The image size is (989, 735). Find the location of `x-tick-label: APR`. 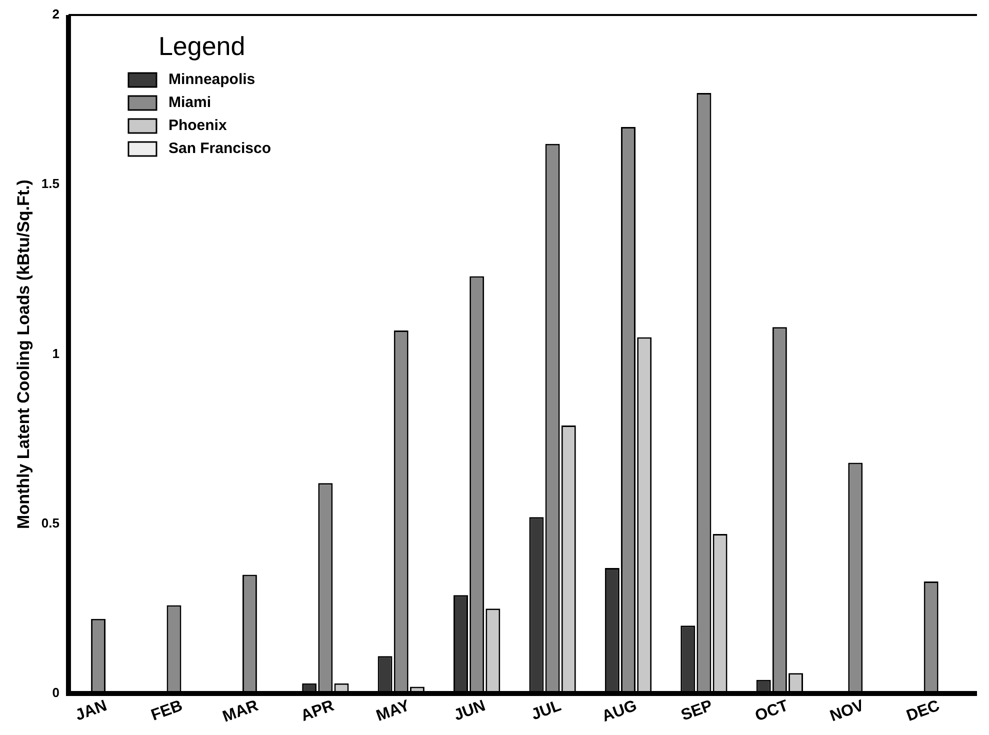

x-tick-label: APR is located at coordinates (317, 711).